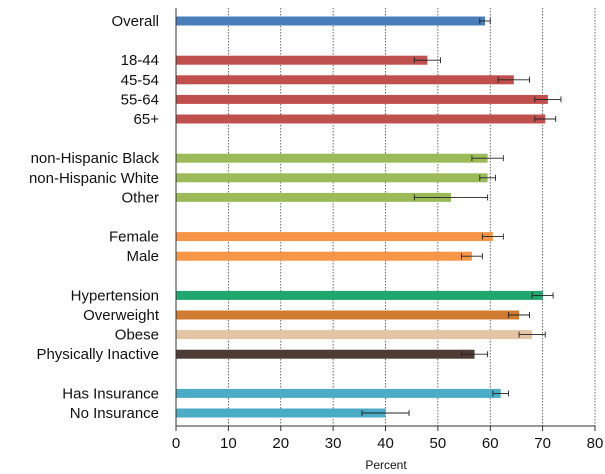 This screenshot has width=605, height=474. What do you see at coordinates (140, 99) in the screenshot?
I see `category-label: 55-64` at bounding box center [140, 99].